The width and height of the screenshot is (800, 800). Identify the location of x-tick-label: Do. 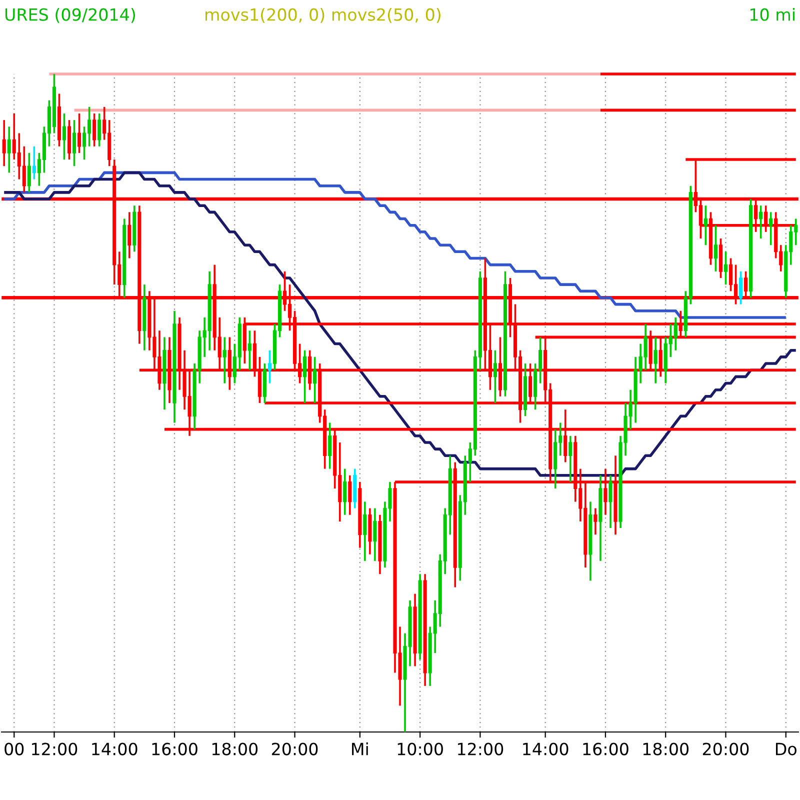
(786, 749).